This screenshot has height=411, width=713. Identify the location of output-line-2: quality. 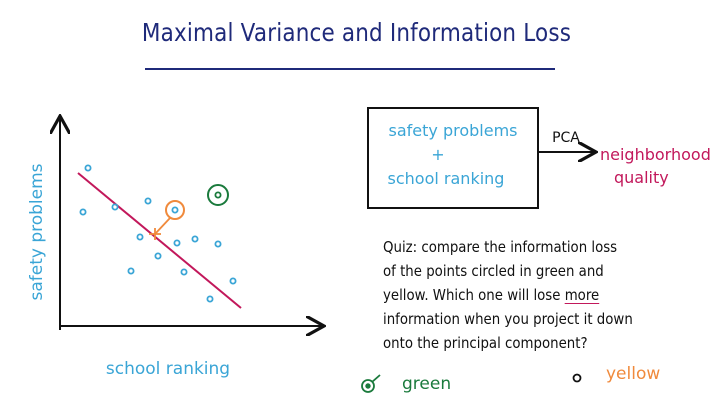
(641, 177).